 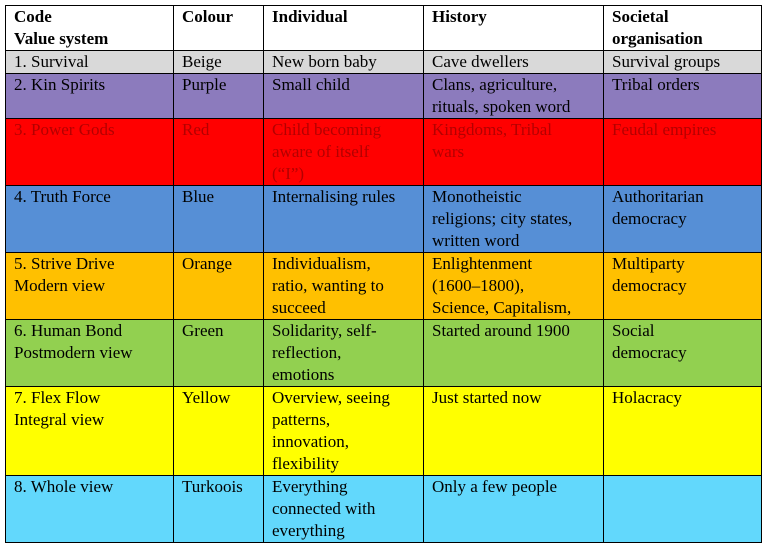 What do you see at coordinates (633, 330) in the screenshot?
I see `cell-line: Social` at bounding box center [633, 330].